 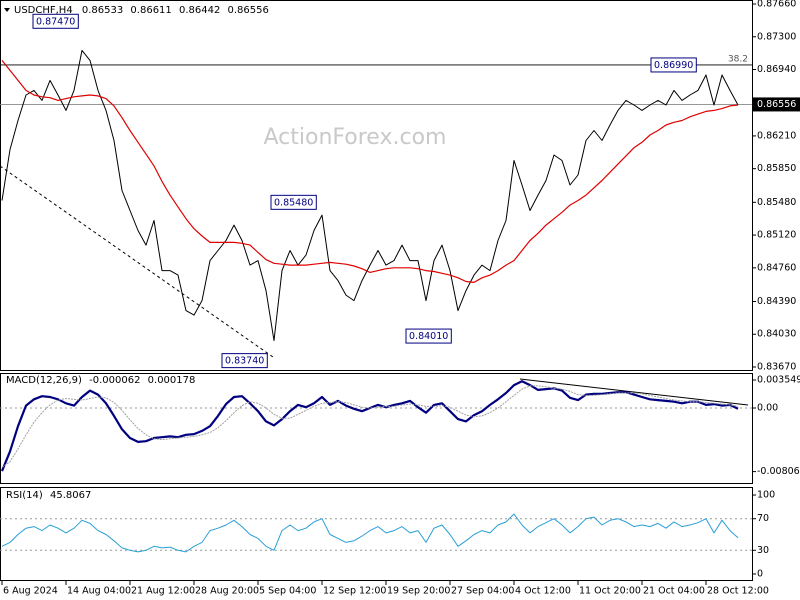 What do you see at coordinates (776, 5) in the screenshot?
I see `y-tick-label: 0.87660` at bounding box center [776, 5].